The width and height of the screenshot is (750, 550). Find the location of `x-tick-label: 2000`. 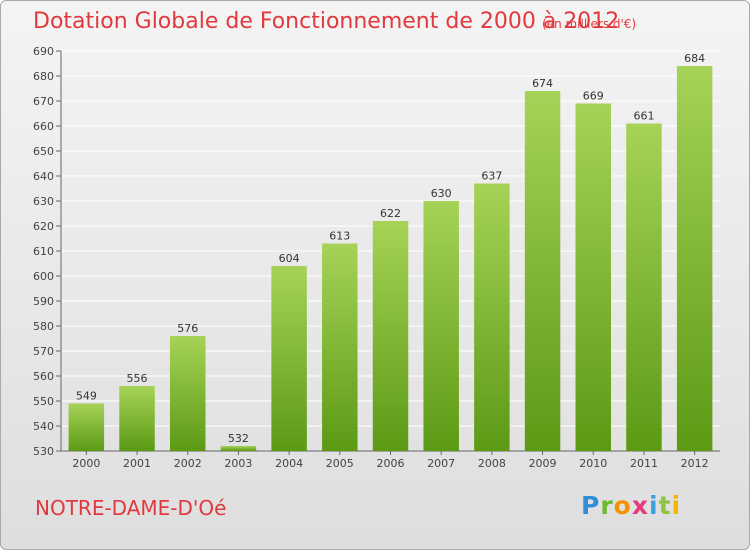

x-tick-label: 2000 is located at coordinates (86, 463).